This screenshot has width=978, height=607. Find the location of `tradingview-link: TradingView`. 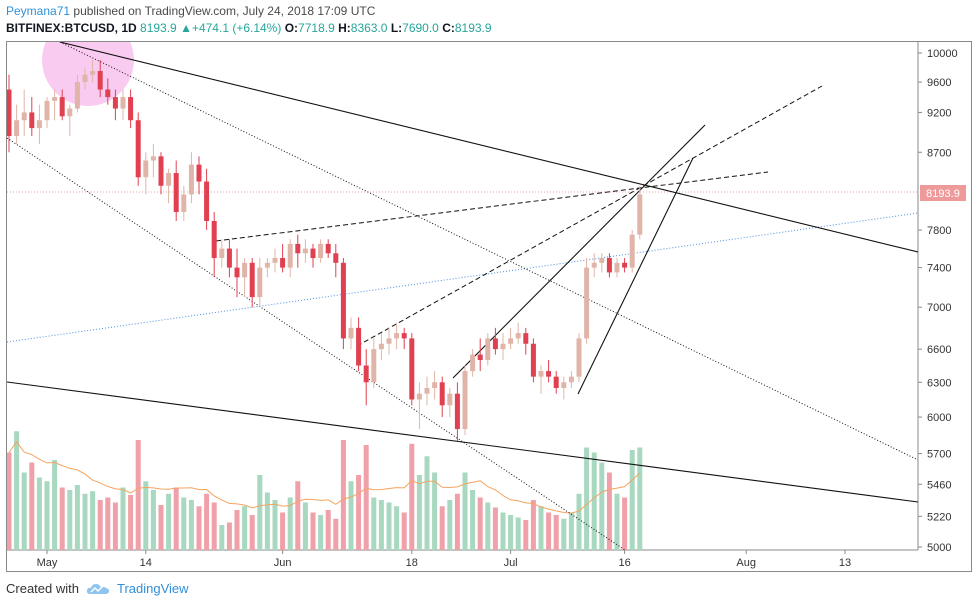

tradingview-link: TradingView is located at coordinates (152, 588).